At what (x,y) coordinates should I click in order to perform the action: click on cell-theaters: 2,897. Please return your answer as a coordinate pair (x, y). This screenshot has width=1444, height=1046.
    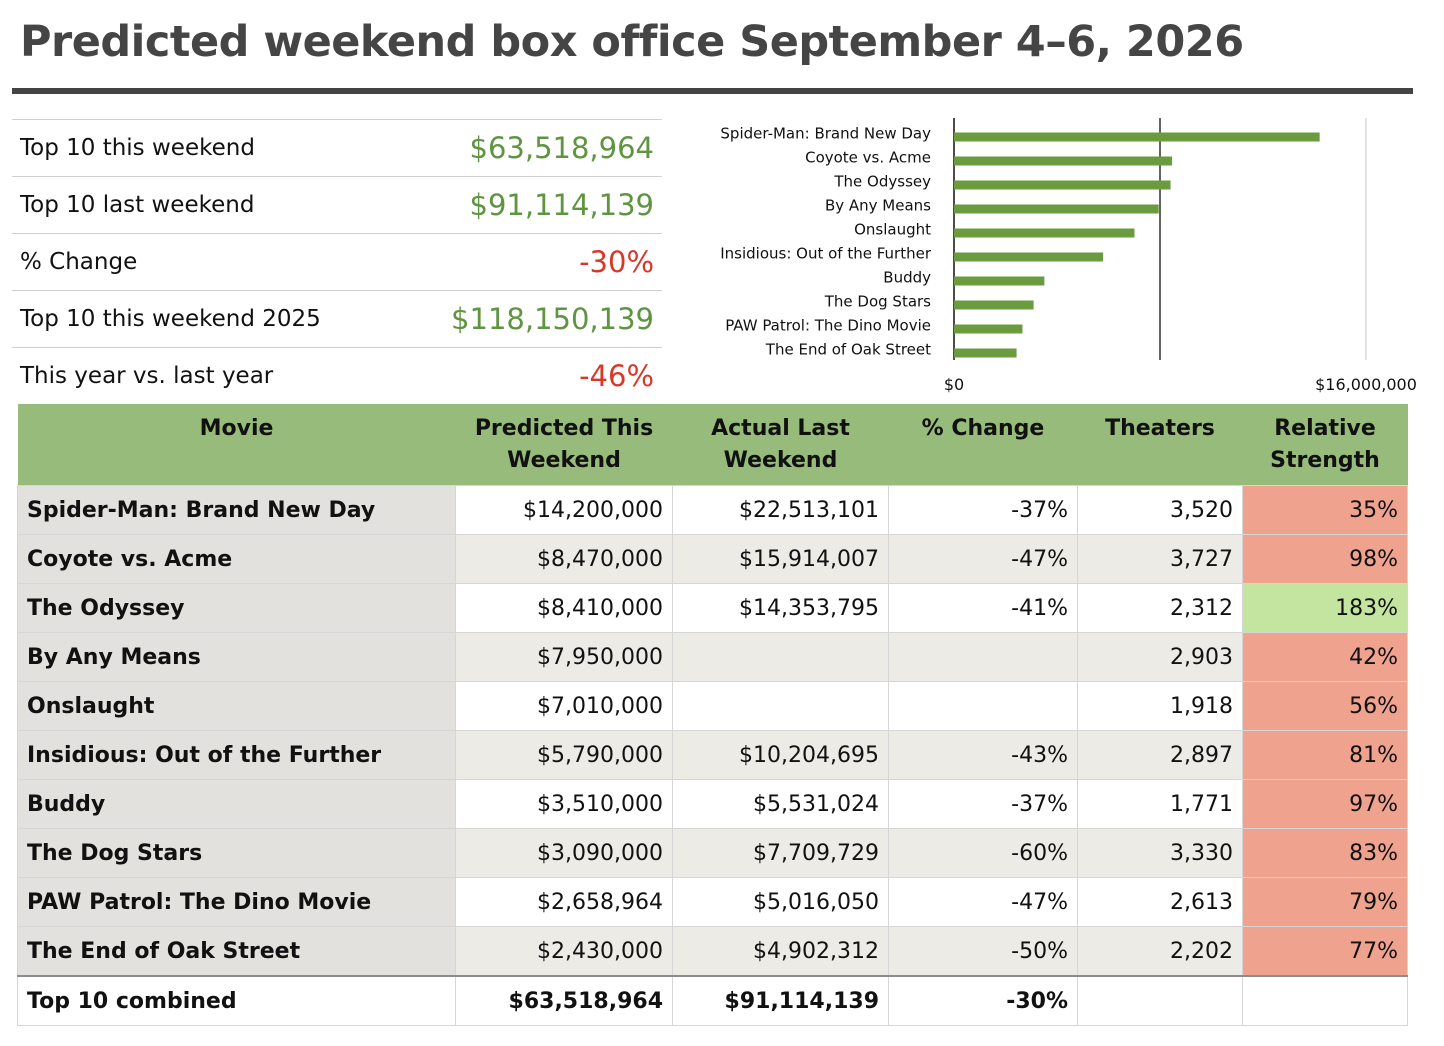
    Looking at the image, I should click on (1160, 755).